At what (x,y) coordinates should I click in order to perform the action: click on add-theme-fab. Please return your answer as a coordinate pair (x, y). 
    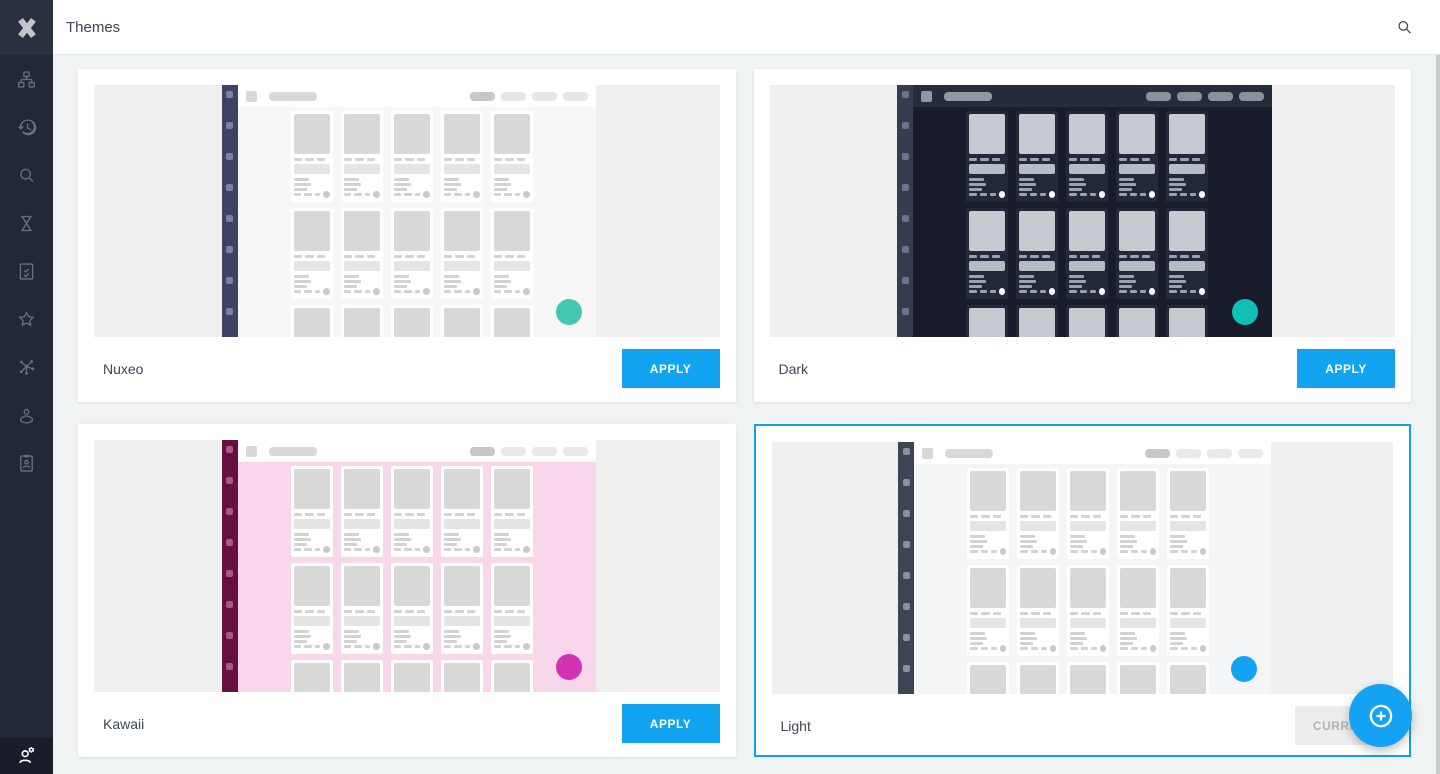
    Looking at the image, I should click on (1380, 715).